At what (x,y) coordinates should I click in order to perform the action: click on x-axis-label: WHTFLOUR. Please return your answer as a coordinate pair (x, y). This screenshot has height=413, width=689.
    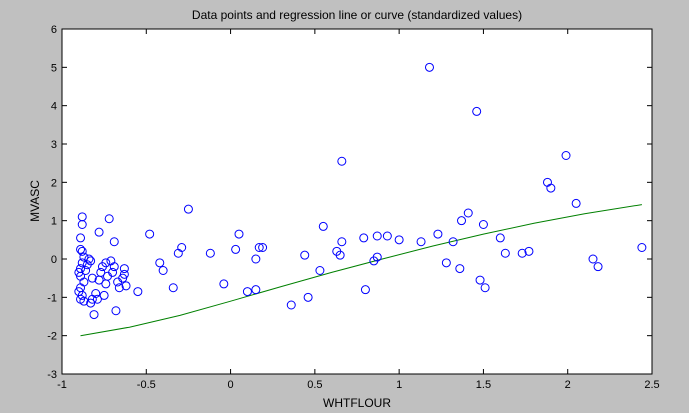
    Looking at the image, I should click on (357, 403).